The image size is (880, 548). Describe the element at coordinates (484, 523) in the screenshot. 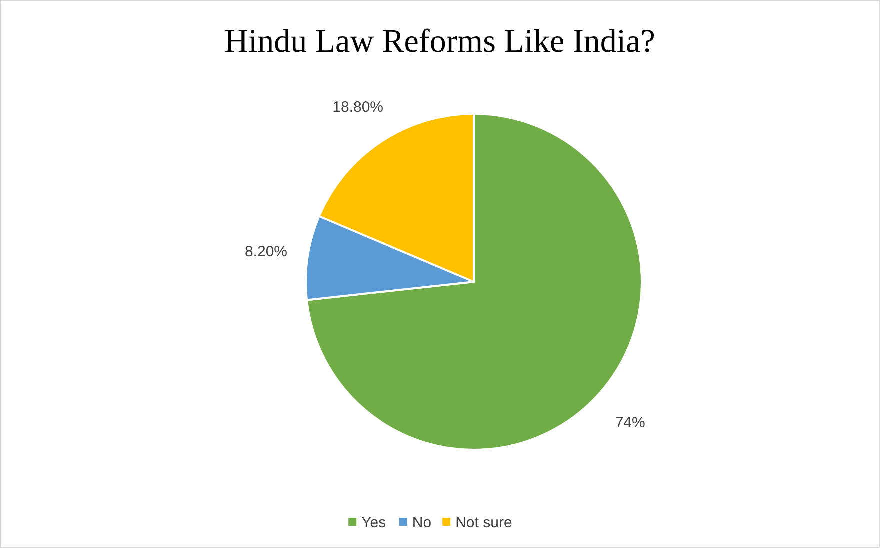

I see `legend-label: Not sure` at that location.